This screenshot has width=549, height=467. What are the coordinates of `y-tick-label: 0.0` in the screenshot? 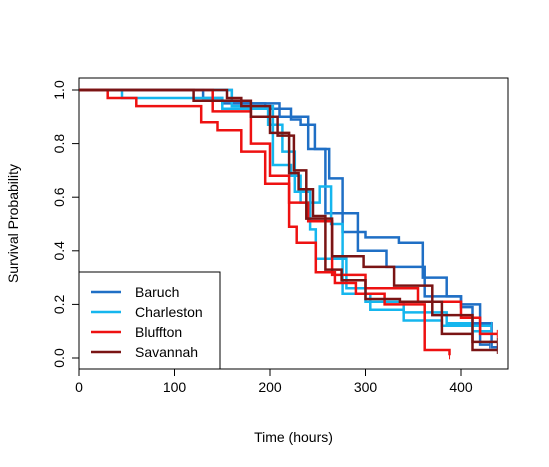 It's located at (59, 358).